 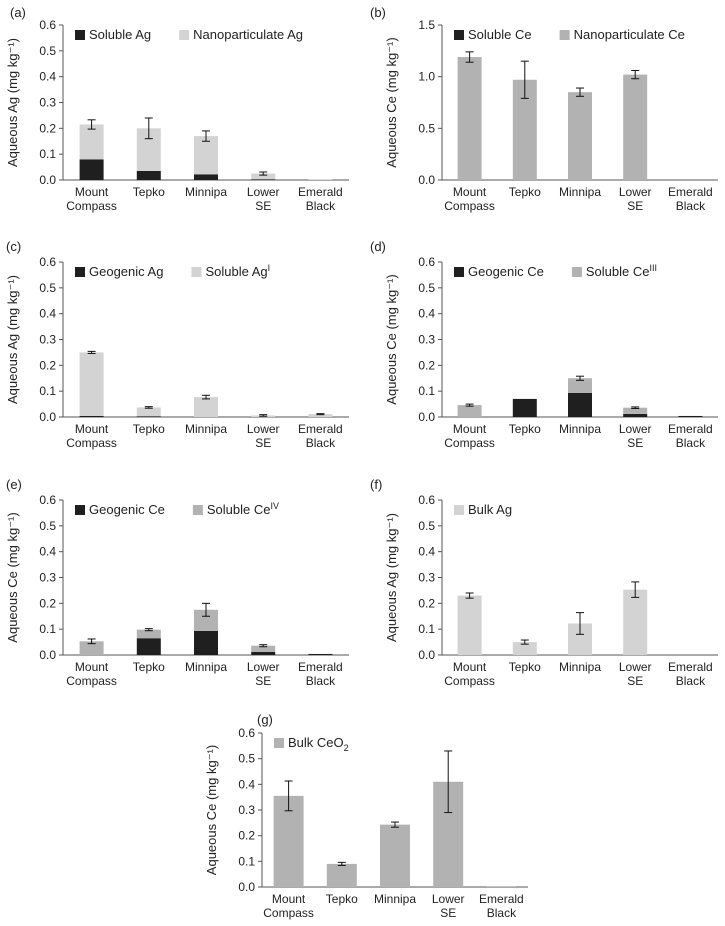 I want to click on panel-label: (a), so click(x=18, y=12).